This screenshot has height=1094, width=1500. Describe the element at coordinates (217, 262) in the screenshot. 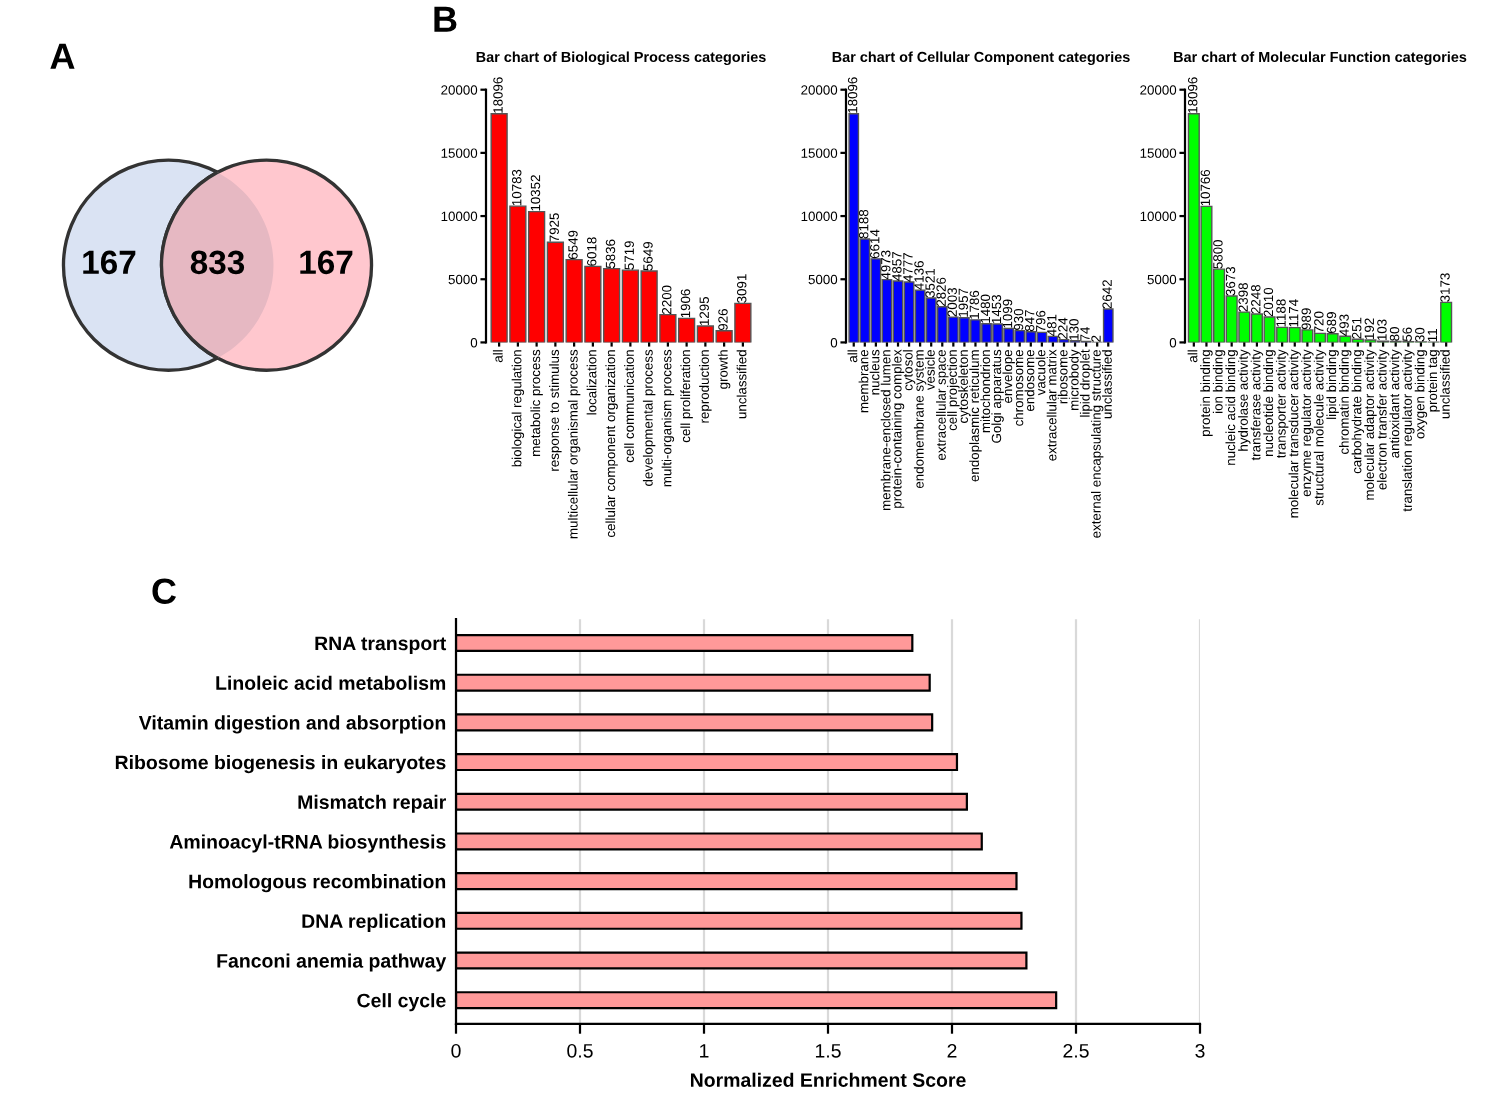

I see `data-label: 833` at that location.